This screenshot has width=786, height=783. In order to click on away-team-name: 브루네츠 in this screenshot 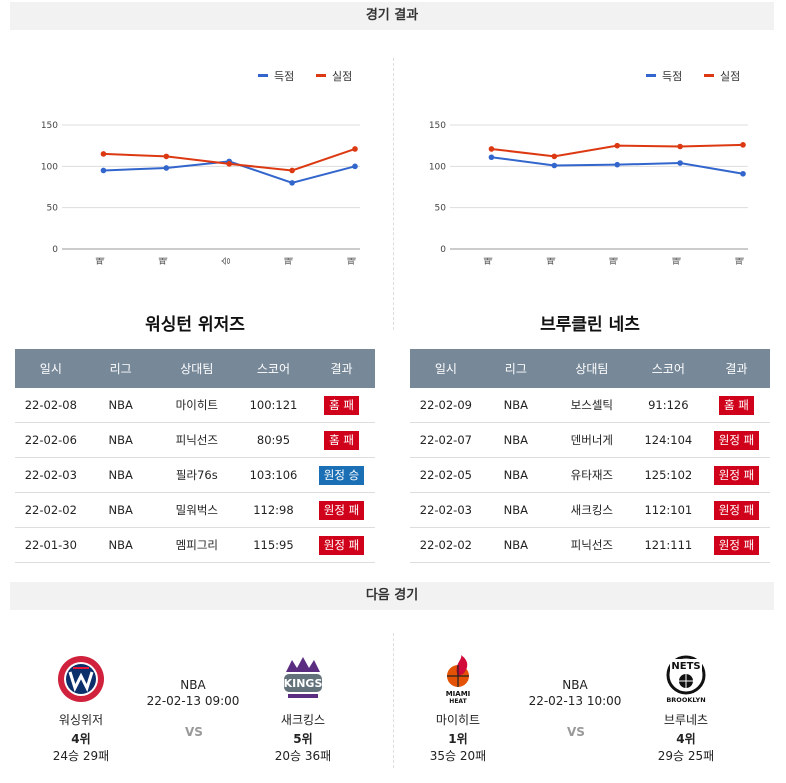, I will do `click(686, 720)`.